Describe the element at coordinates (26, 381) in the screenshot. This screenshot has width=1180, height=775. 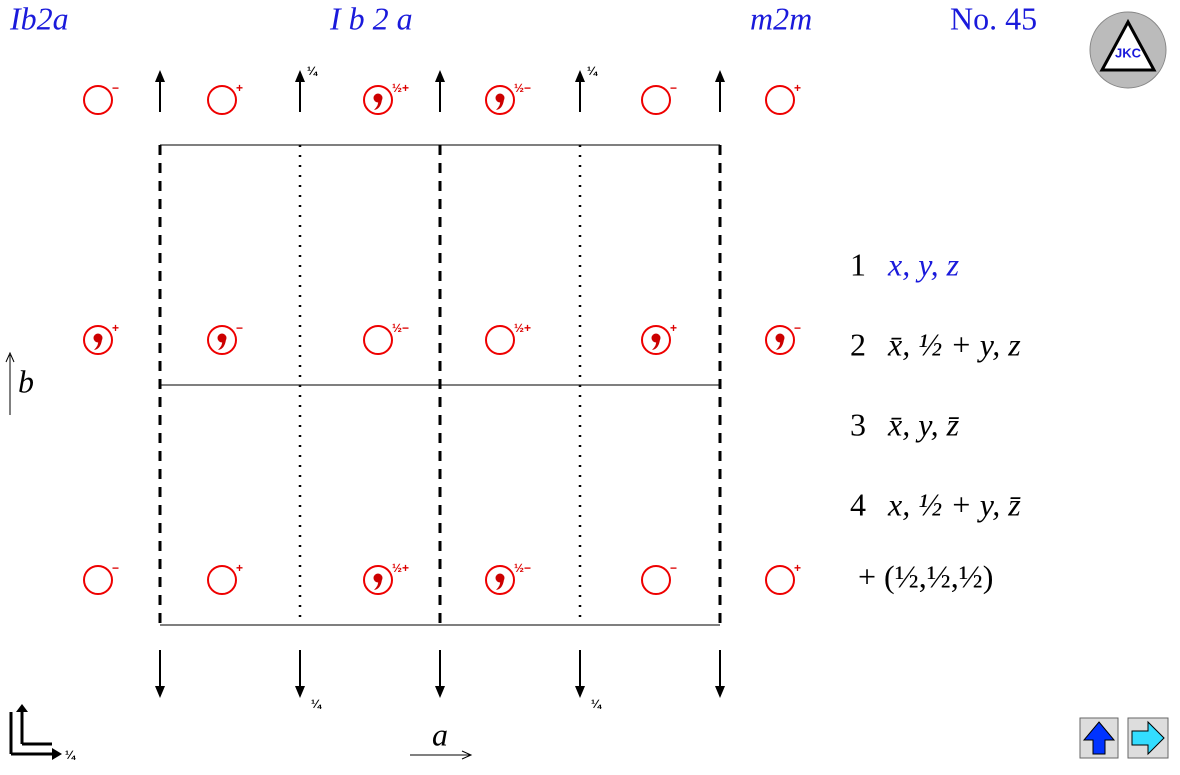
I see `b-axis-label: b` at that location.